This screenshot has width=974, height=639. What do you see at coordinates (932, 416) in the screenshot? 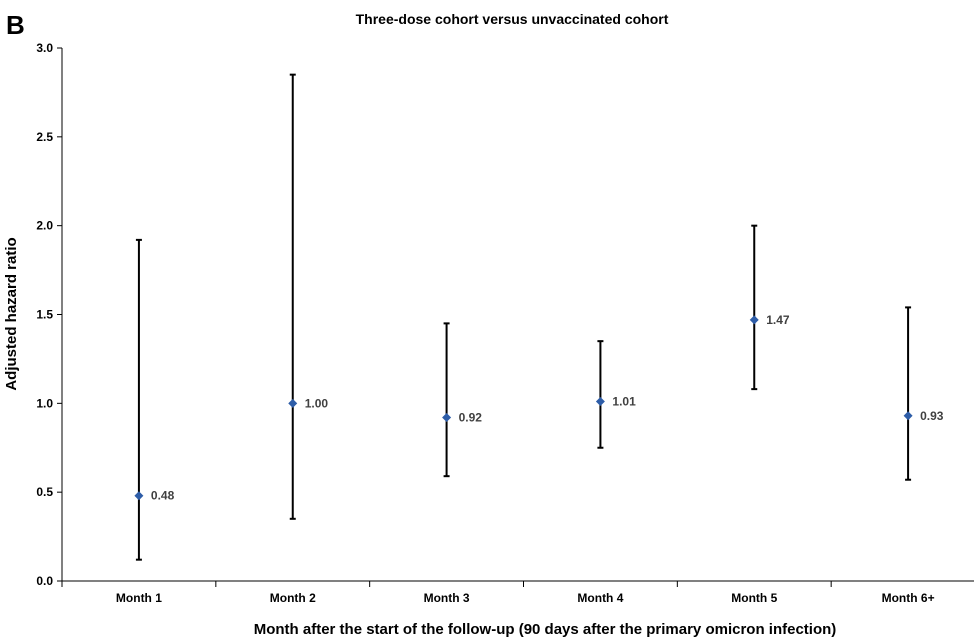
I see `data-label: 0.93` at bounding box center [932, 416].